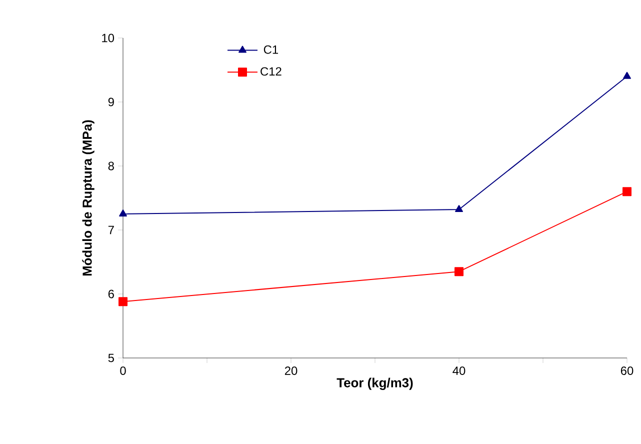  I want to click on y-axis-title: Módulo de Ruptura (MPa), so click(88, 198).